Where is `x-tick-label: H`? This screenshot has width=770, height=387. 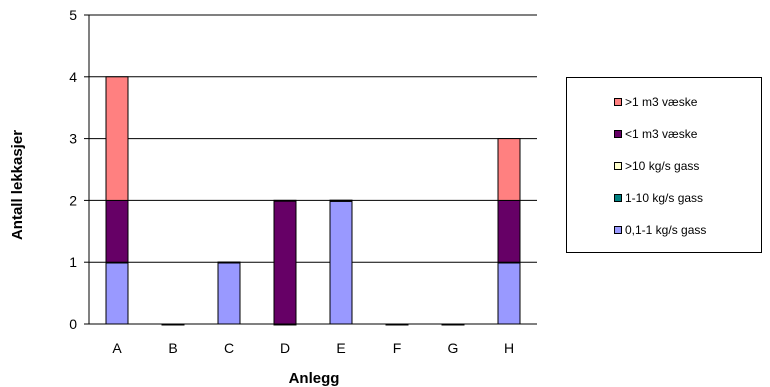 x-tick-label: H is located at coordinates (509, 348).